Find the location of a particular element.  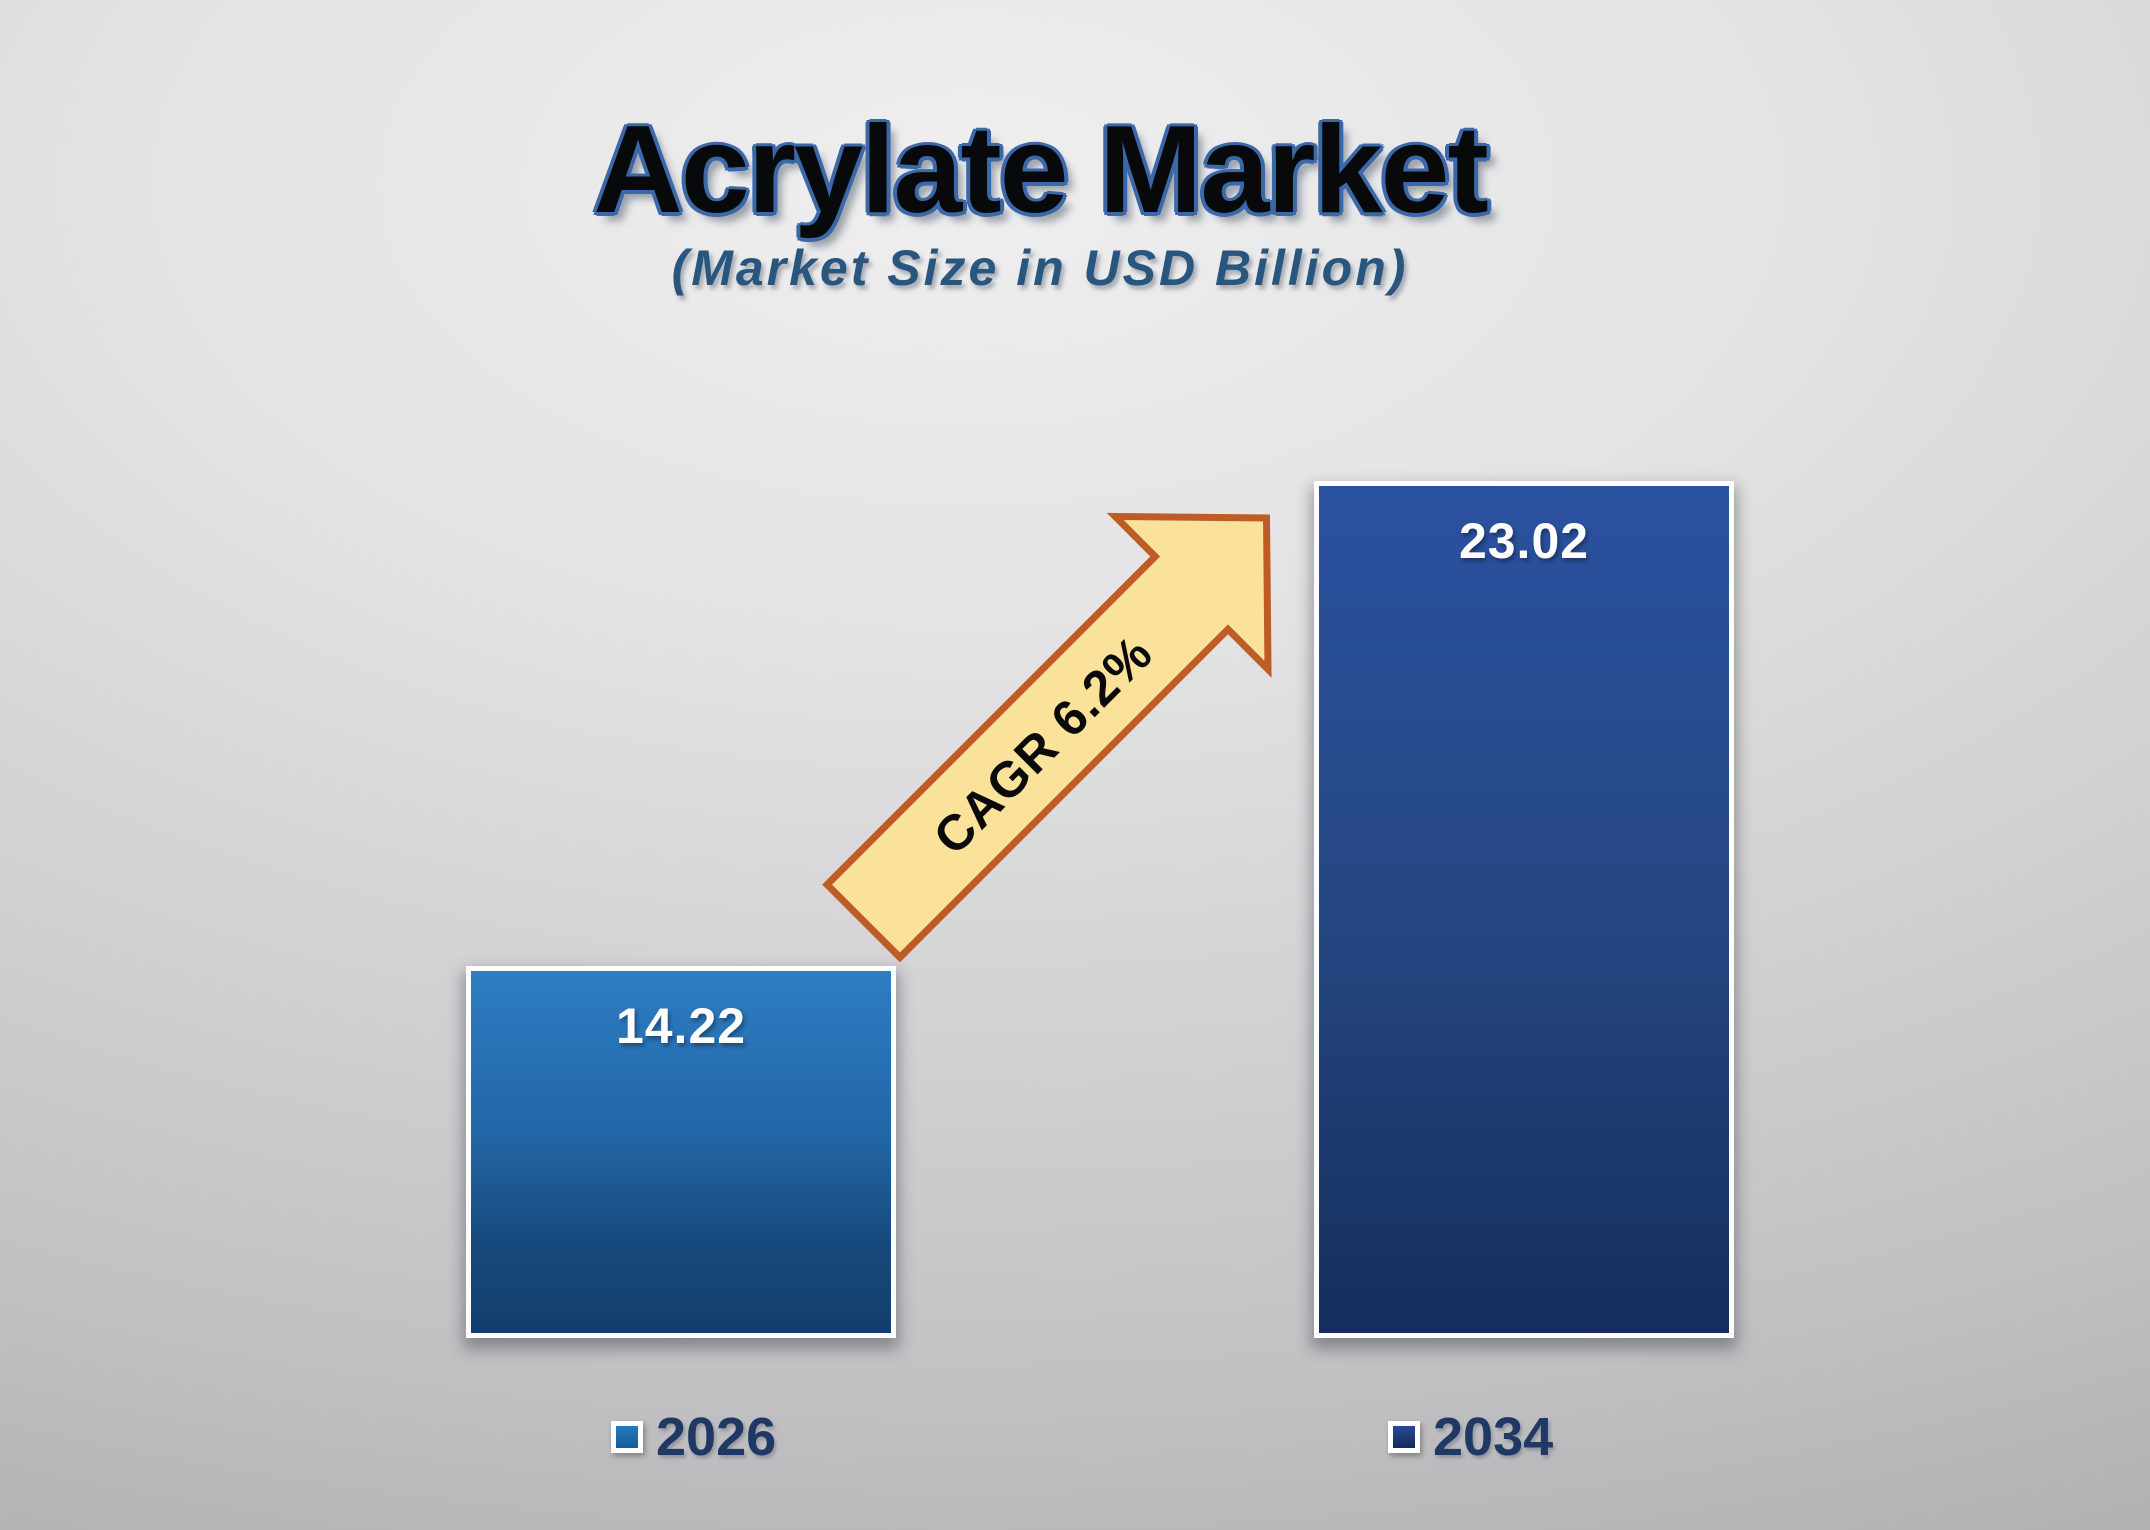

legend-marker-2026-icon is located at coordinates (627, 1437).